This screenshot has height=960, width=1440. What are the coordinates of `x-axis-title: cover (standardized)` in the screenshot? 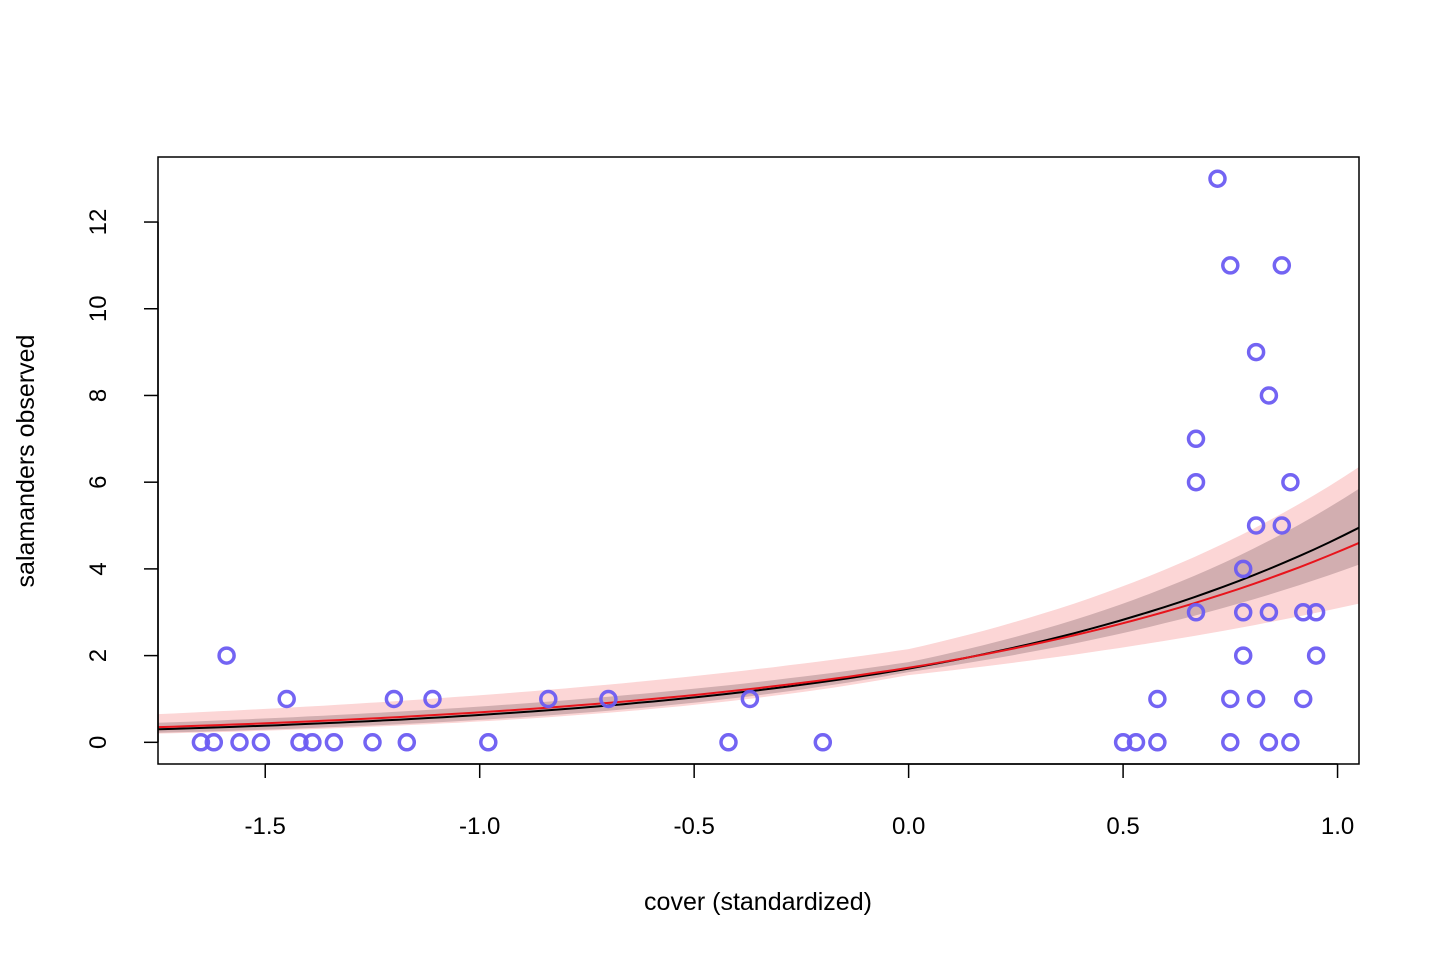 It's located at (758, 902).